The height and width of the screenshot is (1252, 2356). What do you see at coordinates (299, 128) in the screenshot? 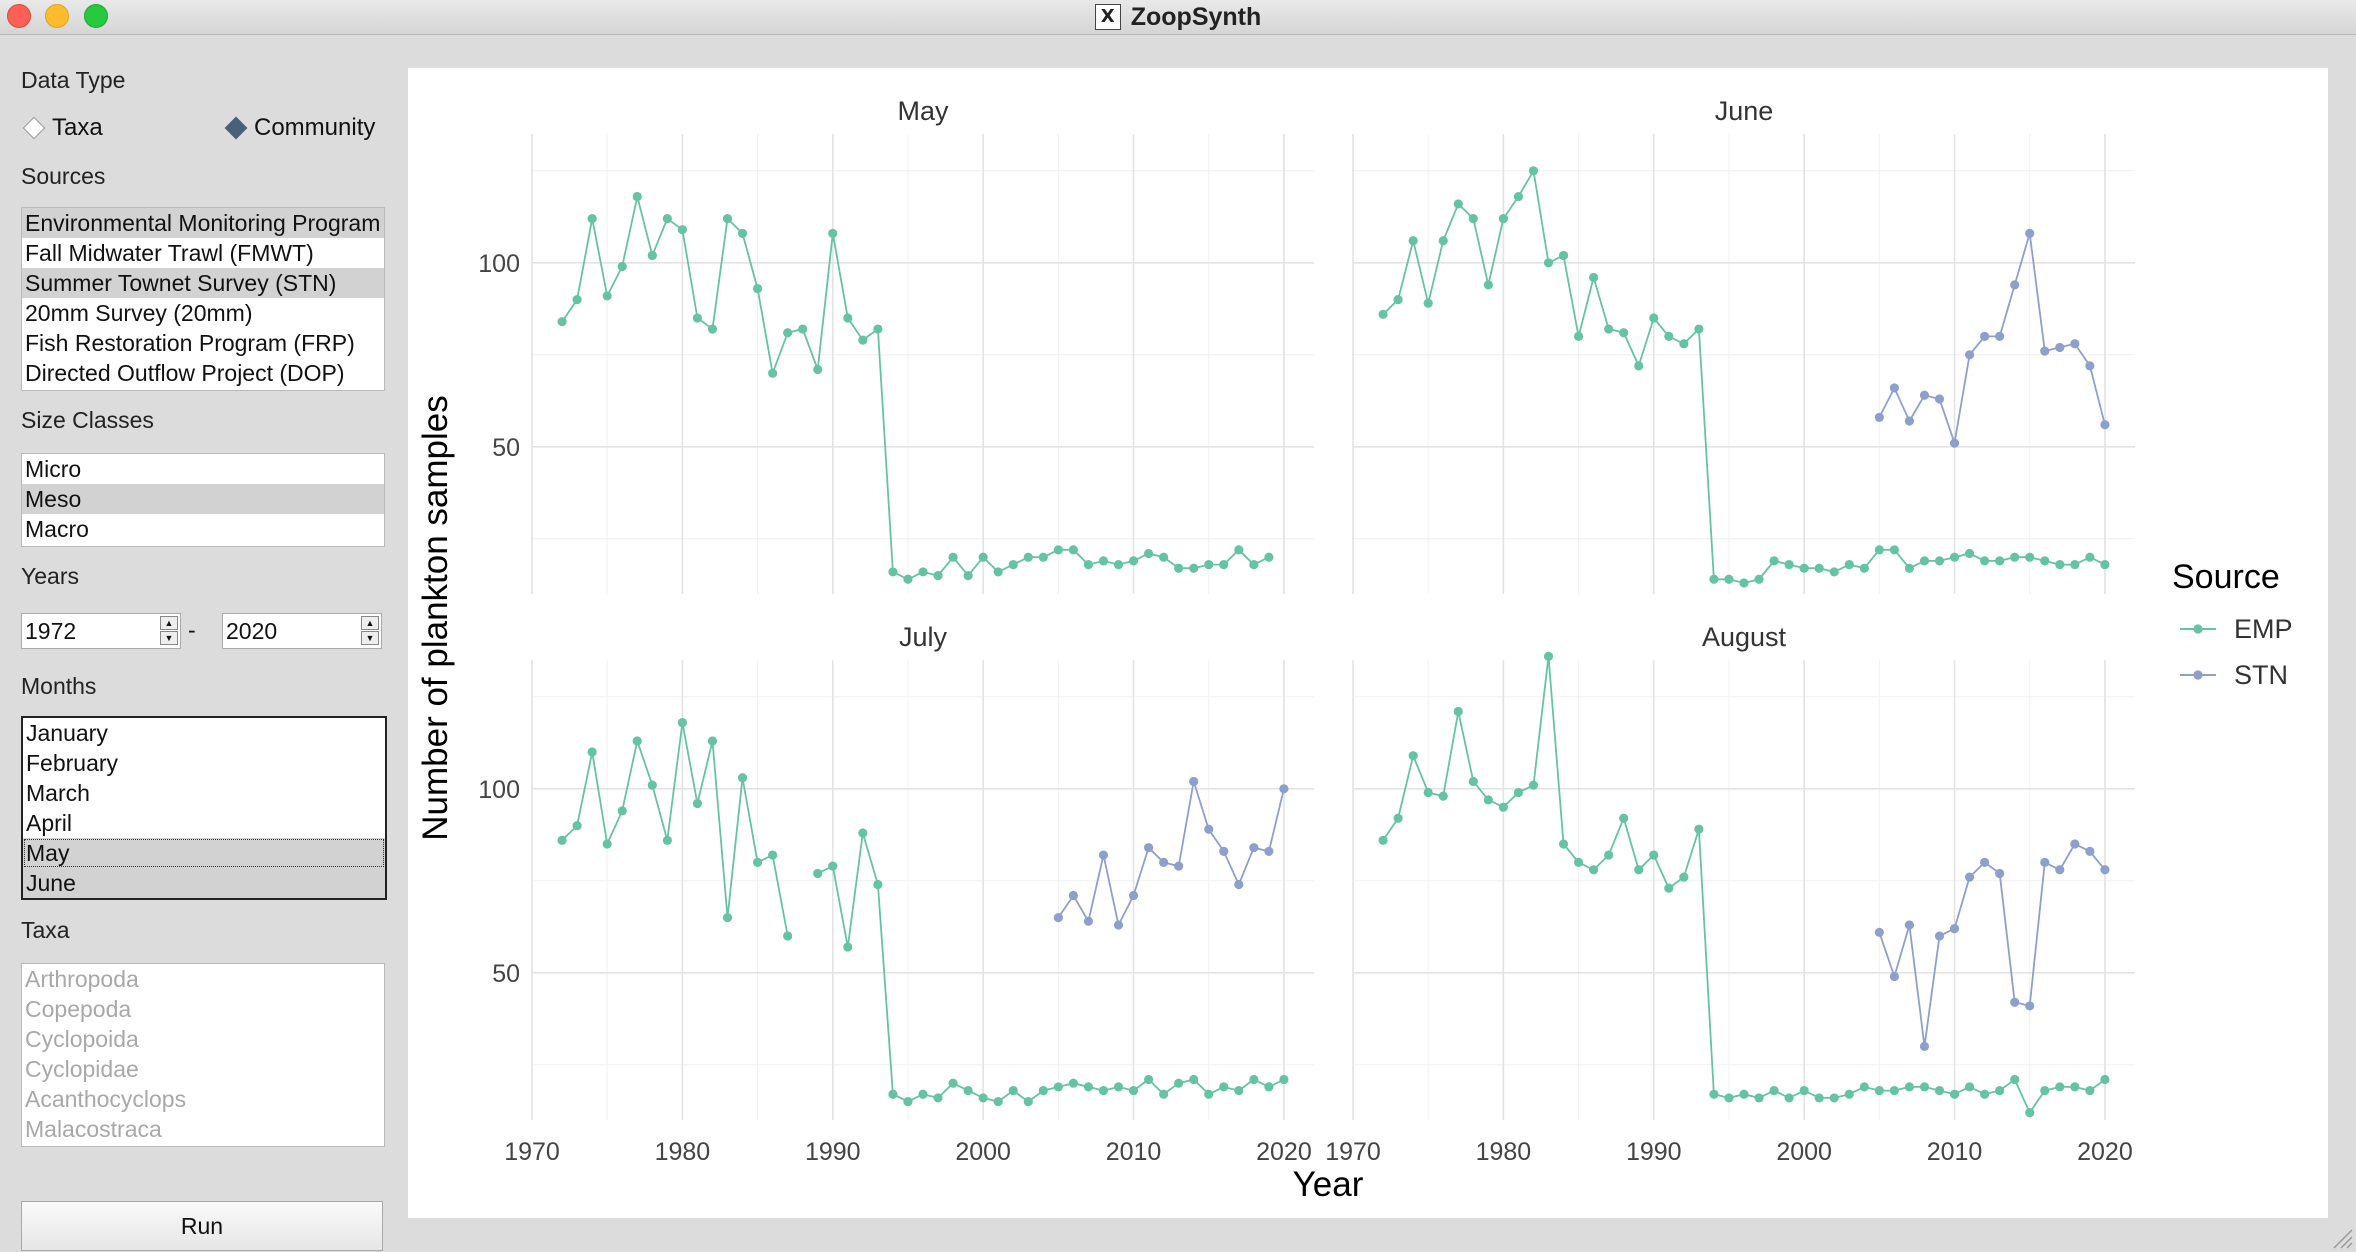
I see `radio-community: Community` at bounding box center [299, 128].